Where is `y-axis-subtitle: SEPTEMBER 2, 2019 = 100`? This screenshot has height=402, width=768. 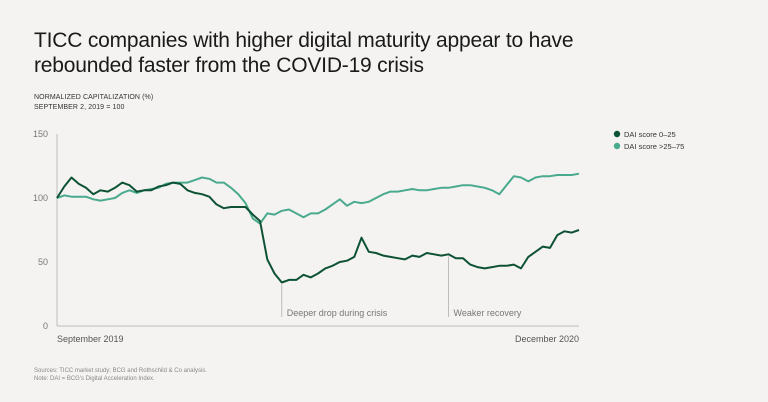 y-axis-subtitle: SEPTEMBER 2, 2019 = 100 is located at coordinates (79, 107).